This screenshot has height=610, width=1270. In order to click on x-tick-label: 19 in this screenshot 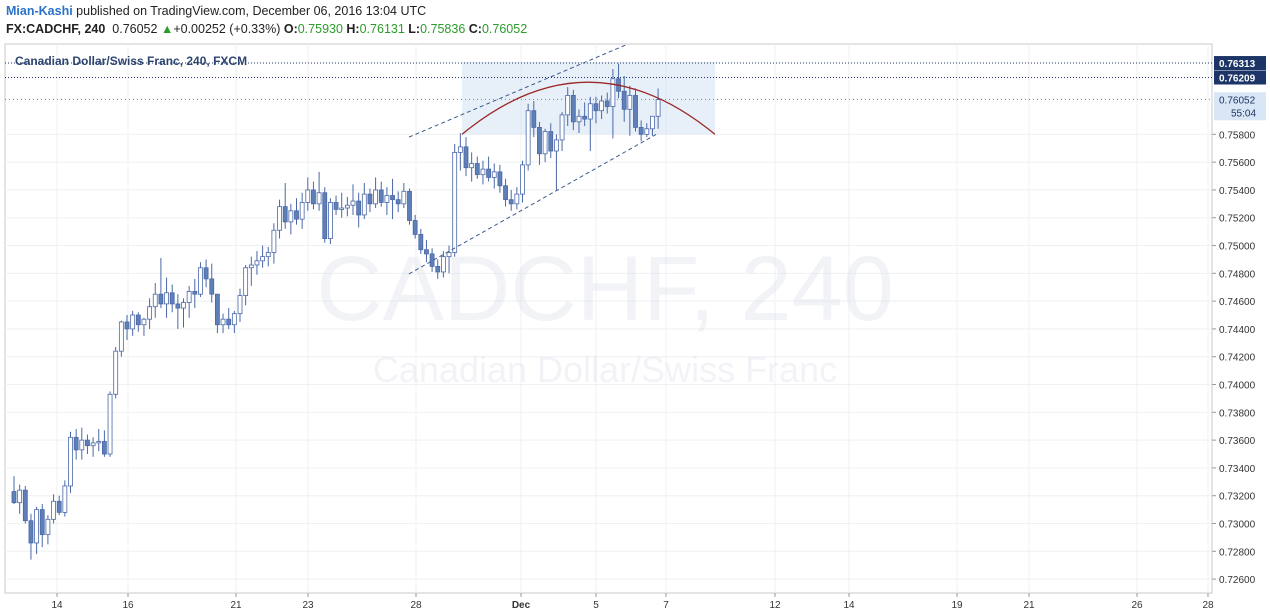, I will do `click(957, 605)`.